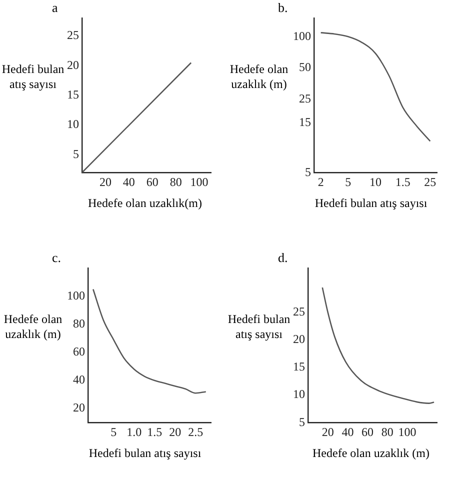 Image resolution: width=452 pixels, height=499 pixels. Describe the element at coordinates (79, 323) in the screenshot. I see `y-tick-label: 80` at that location.